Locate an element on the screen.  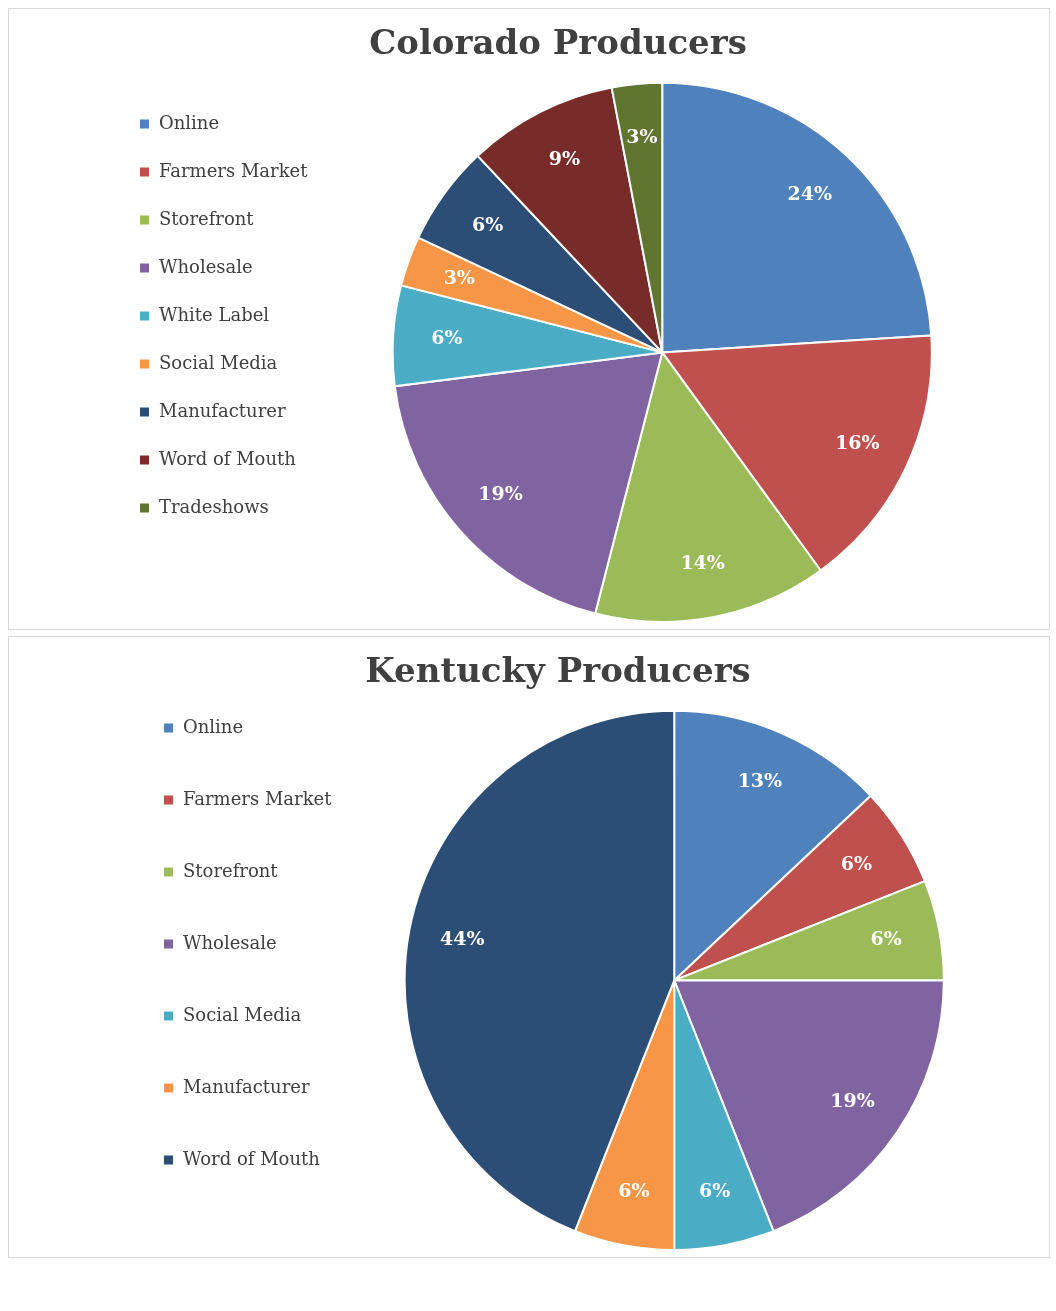
legend-label: Tradeshows is located at coordinates (214, 506).